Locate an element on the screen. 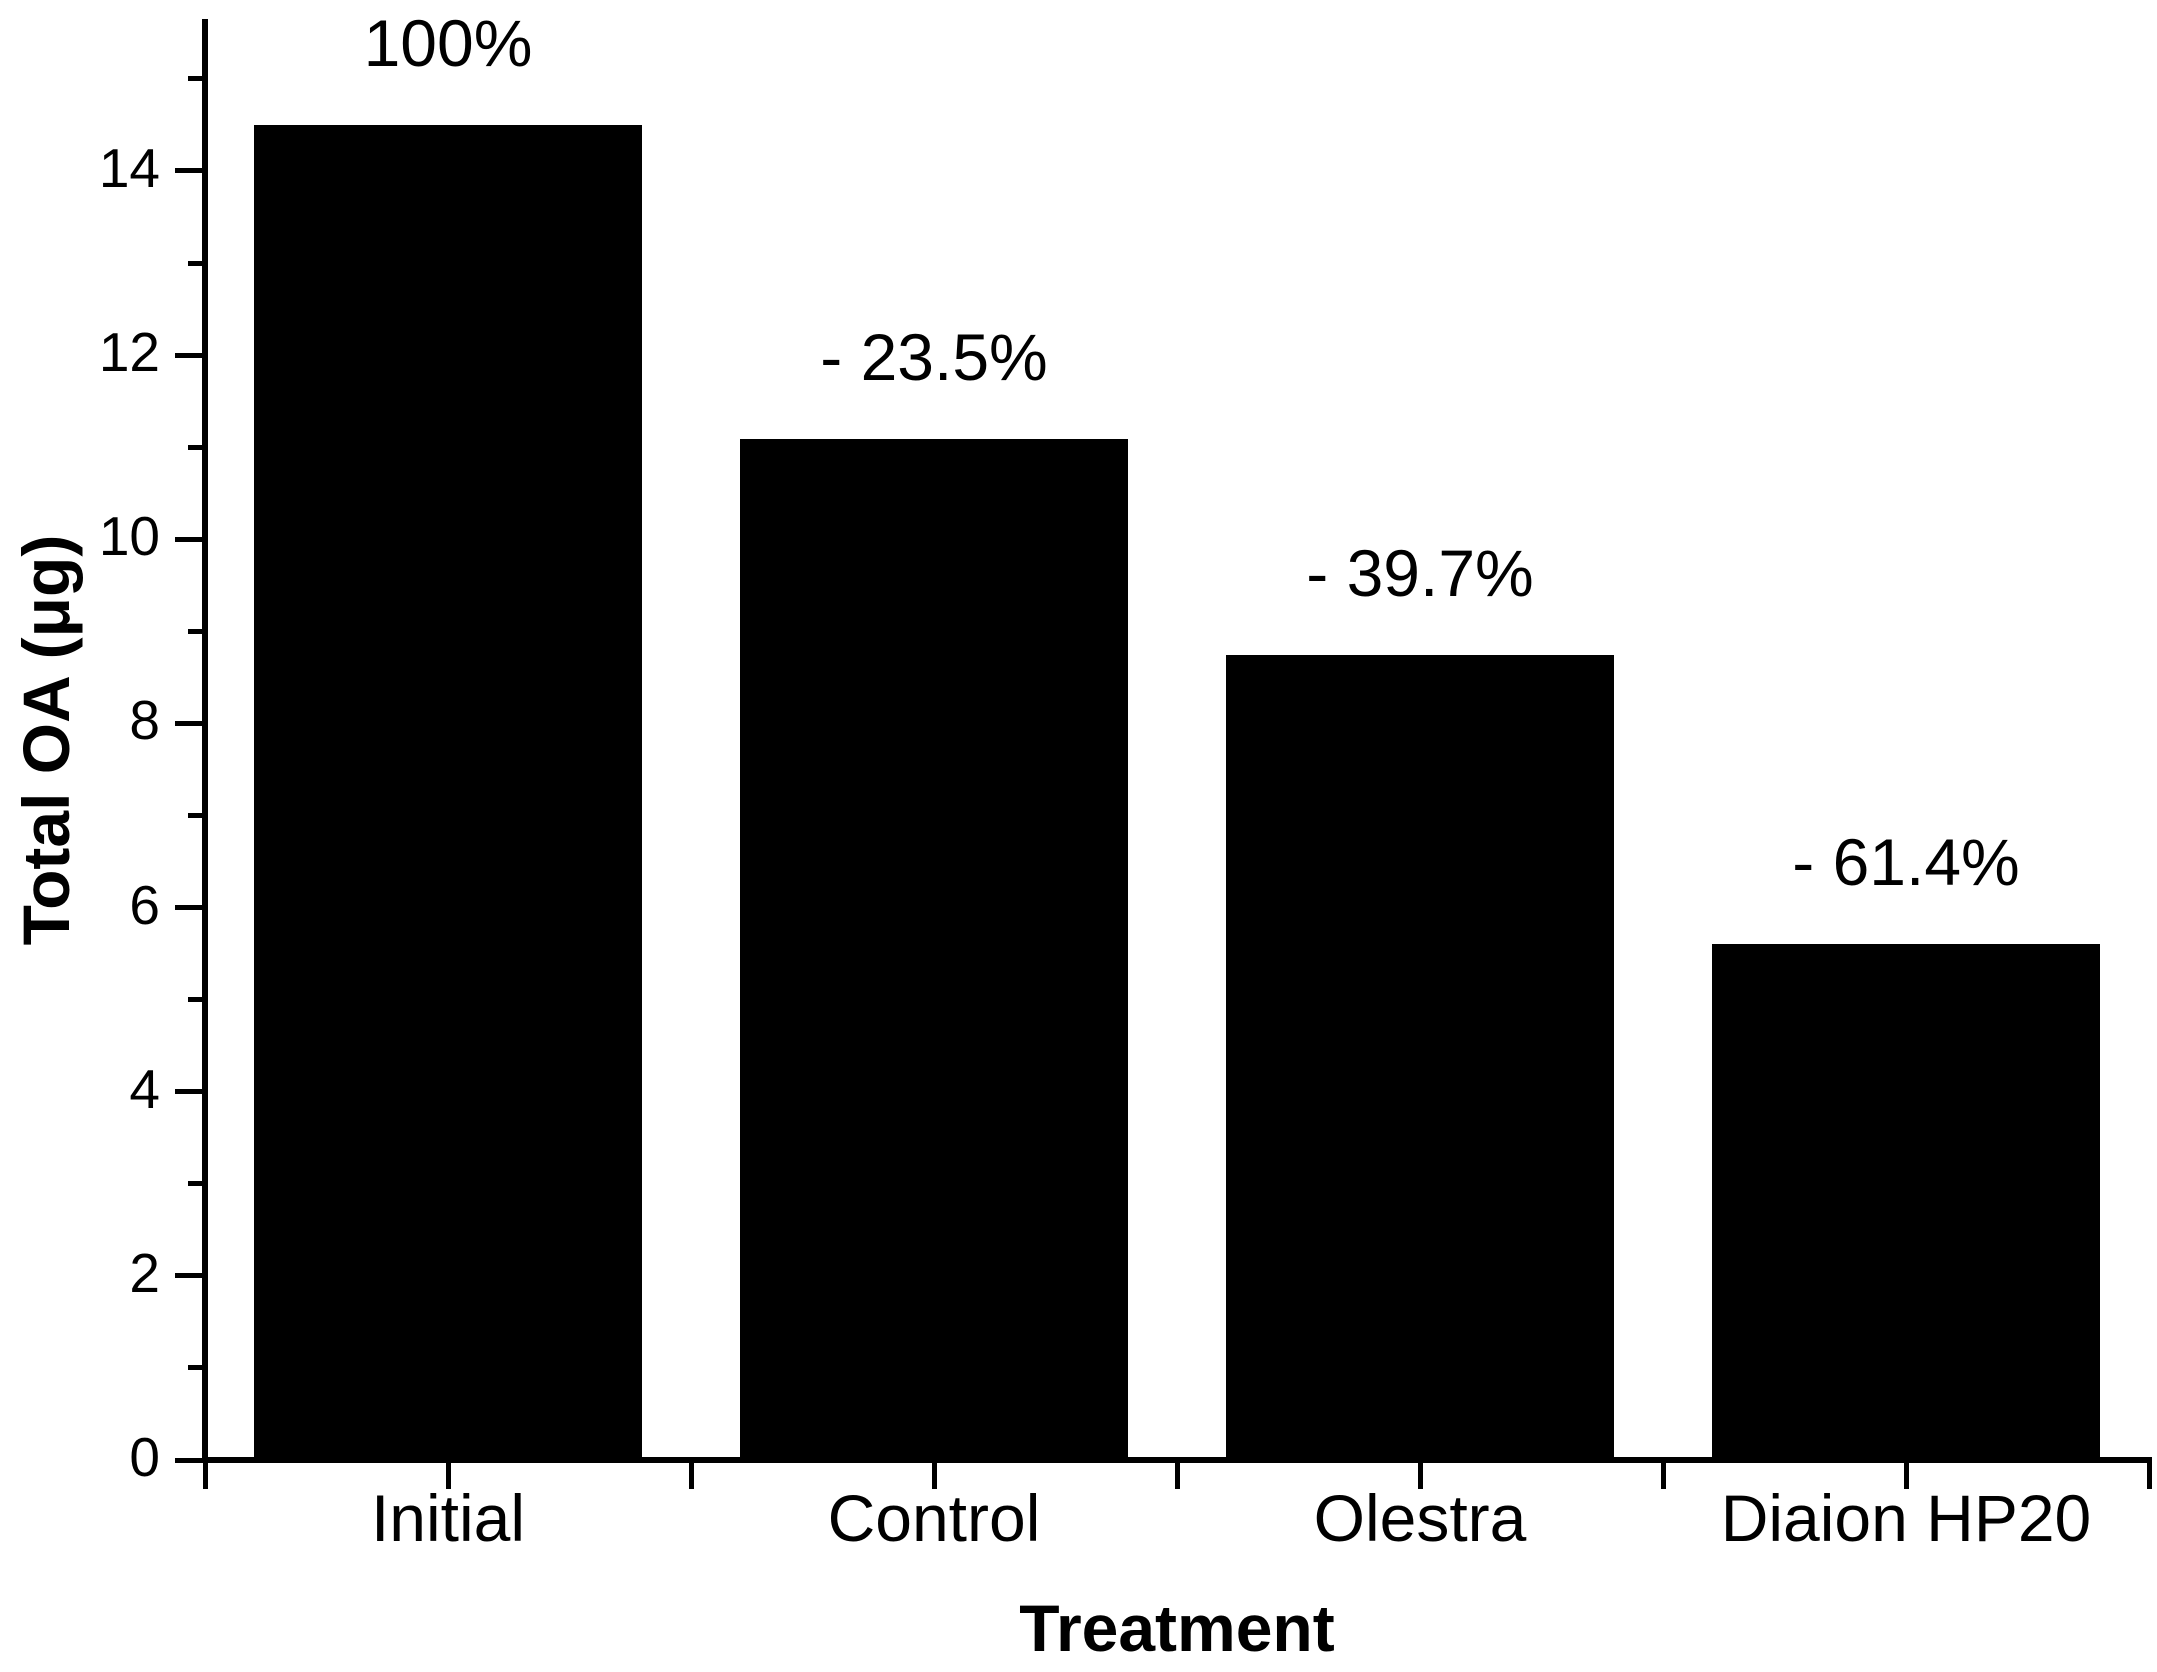 This screenshot has height=1672, width=2157. y-tick-label-14: 14 is located at coordinates (129, 167).